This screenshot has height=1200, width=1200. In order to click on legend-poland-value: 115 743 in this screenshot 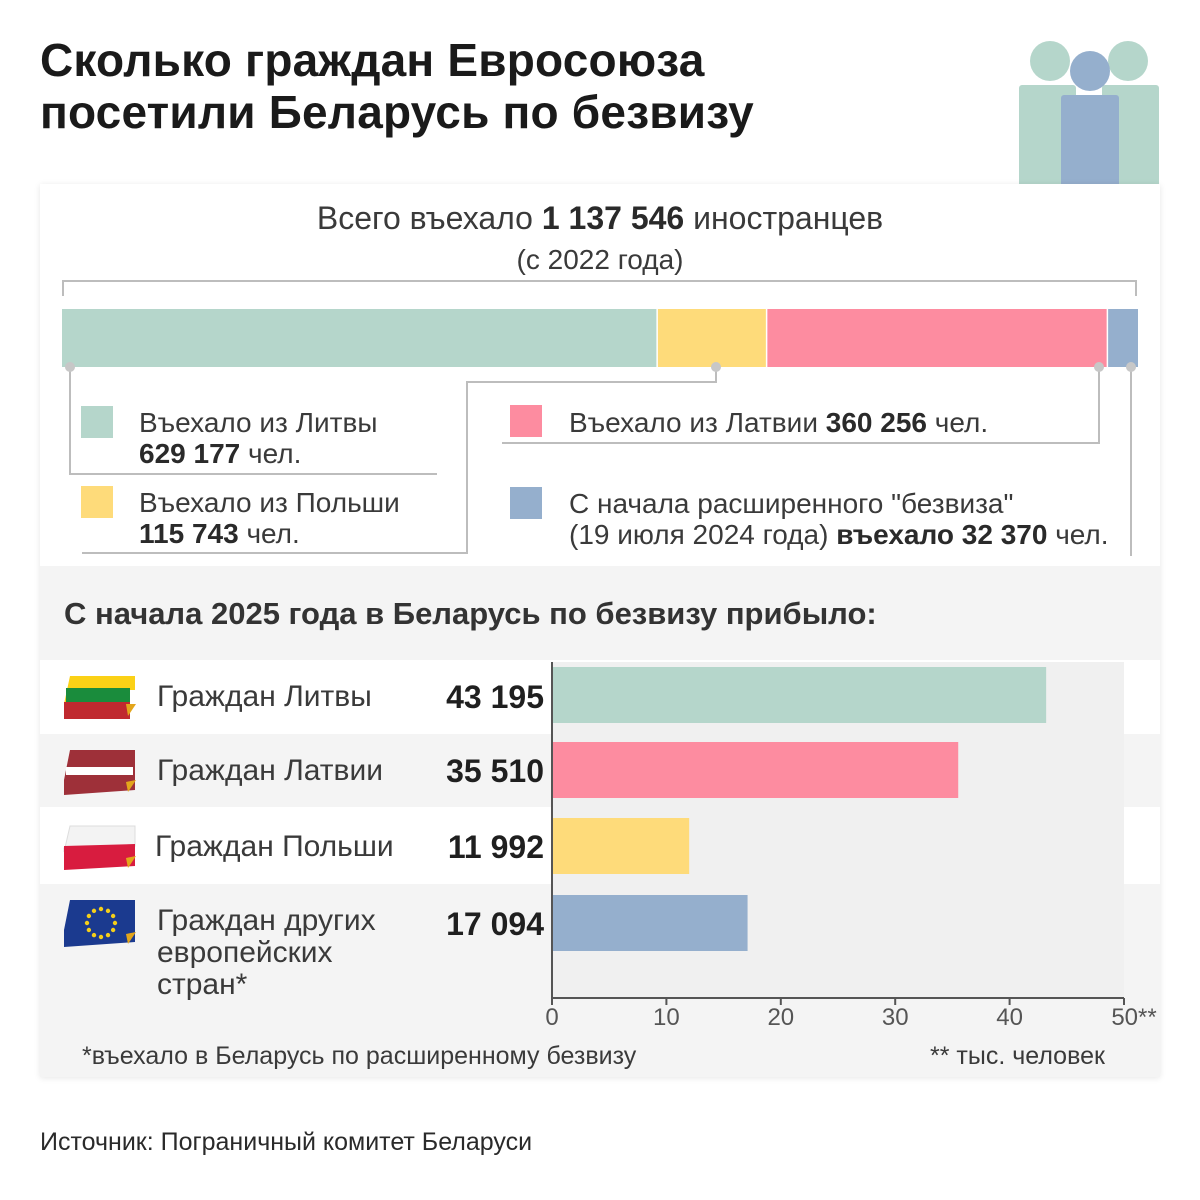, I will do `click(189, 533)`.